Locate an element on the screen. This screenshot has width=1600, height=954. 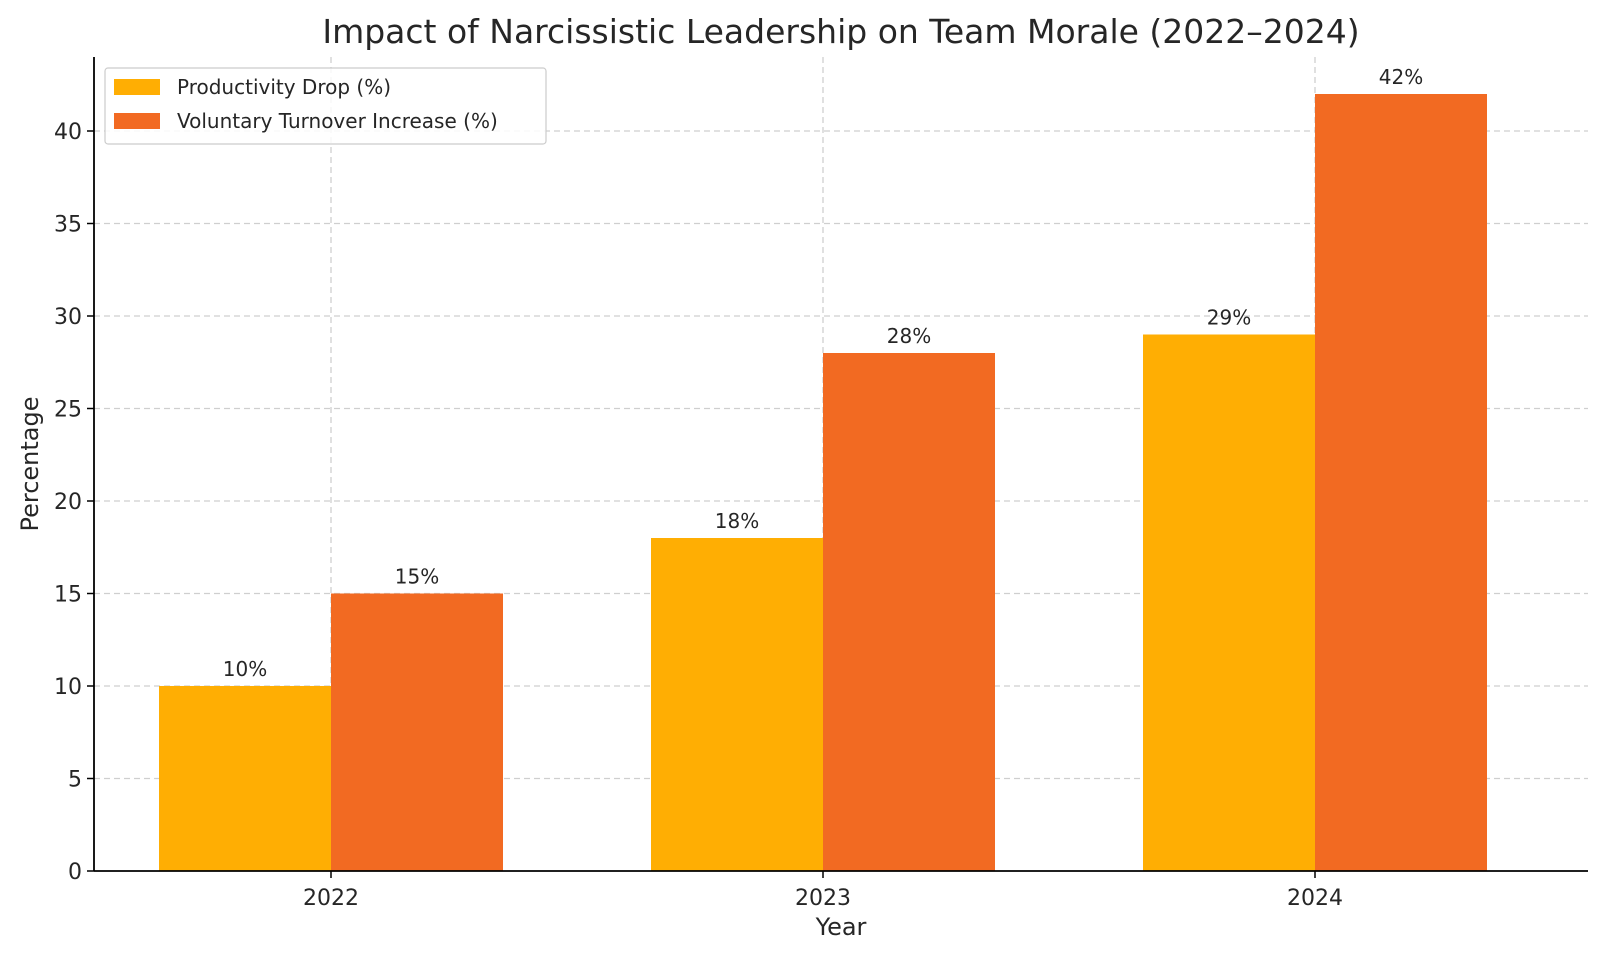
bar-voluntary-turnover-2024 is located at coordinates (1401, 482).